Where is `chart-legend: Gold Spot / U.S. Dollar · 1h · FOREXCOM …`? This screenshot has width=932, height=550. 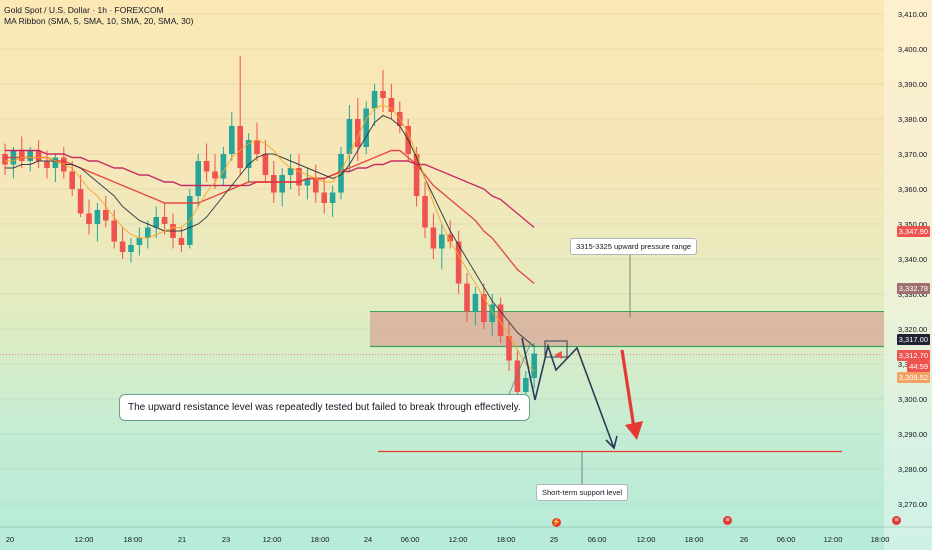 chart-legend: Gold Spot / U.S. Dollar · 1h · FOREXCOM … is located at coordinates (98, 16).